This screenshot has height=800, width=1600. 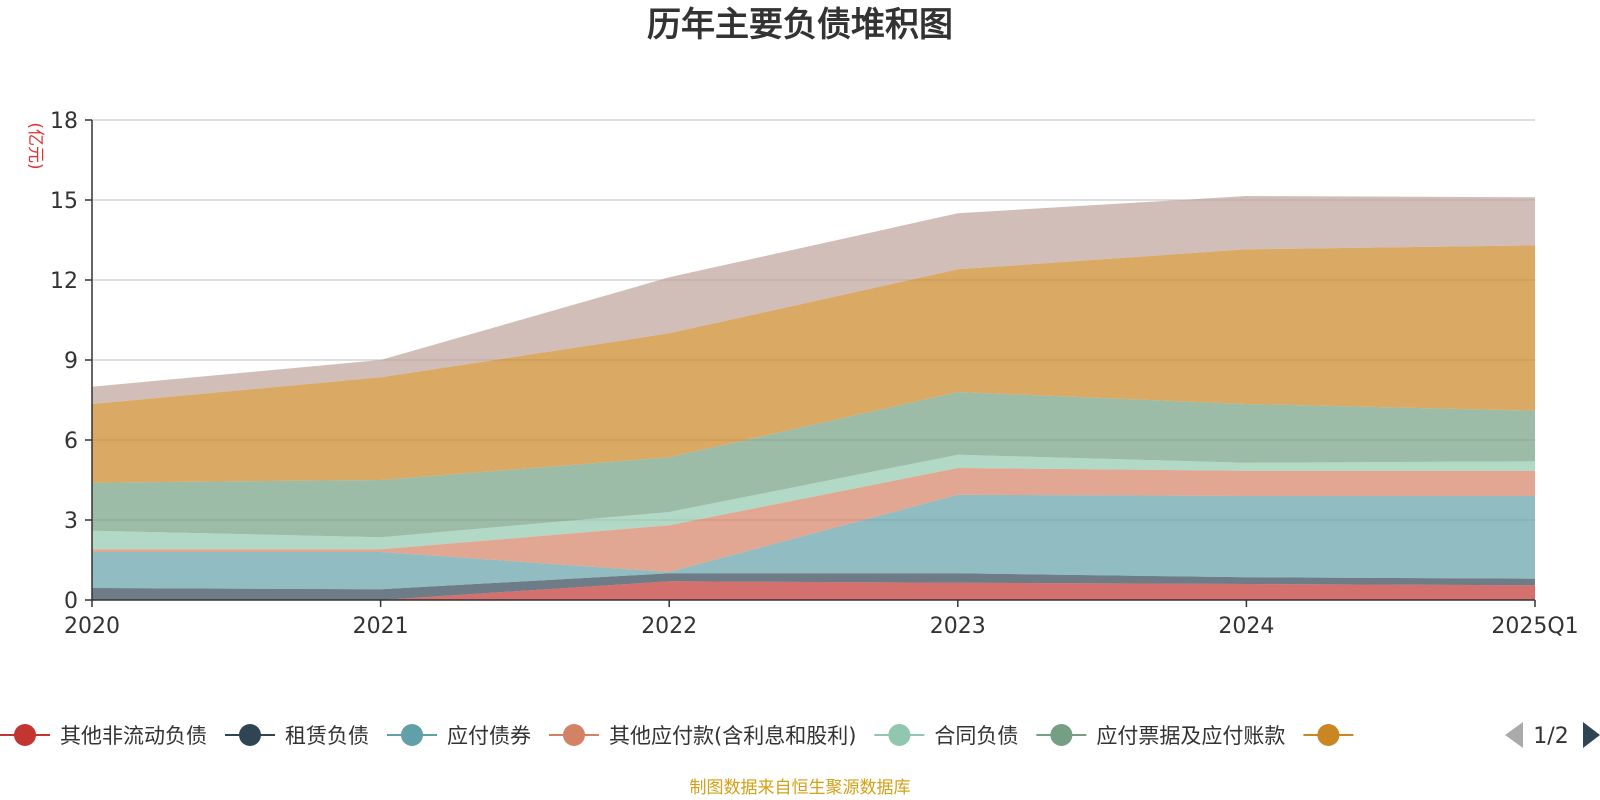 What do you see at coordinates (64, 281) in the screenshot?
I see `y-tick-label: 12` at bounding box center [64, 281].